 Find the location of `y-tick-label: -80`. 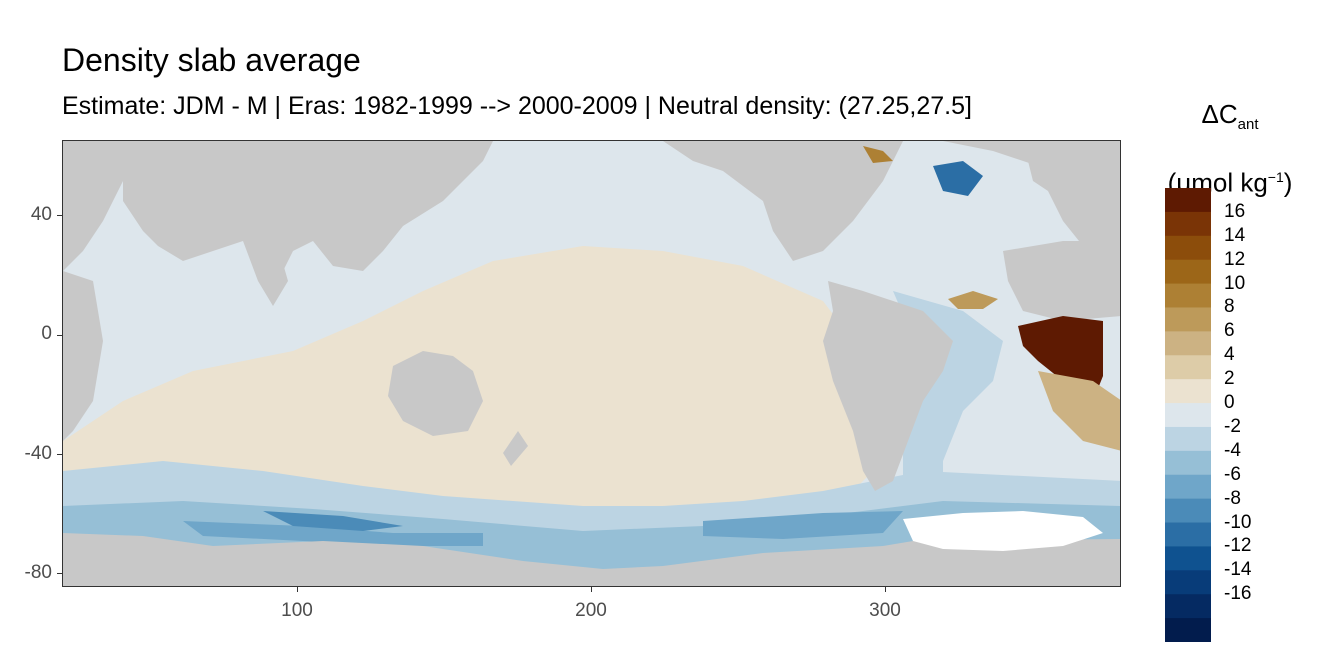

y-tick-label: -80 is located at coordinates (38, 572).